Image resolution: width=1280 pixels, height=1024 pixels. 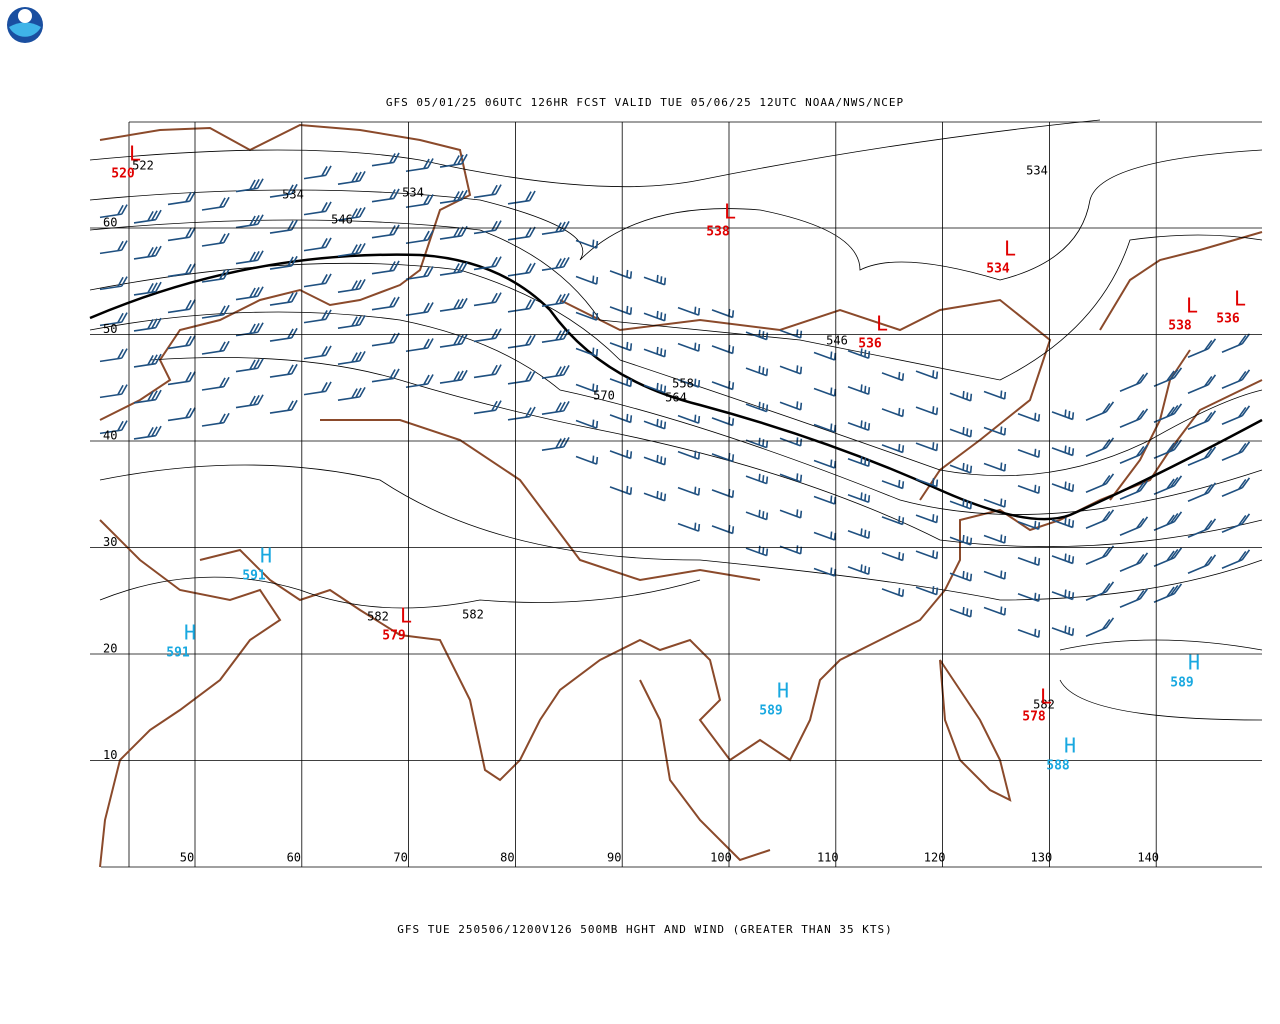 What do you see at coordinates (294, 858) in the screenshot?
I see `longitude-label: 60` at bounding box center [294, 858].